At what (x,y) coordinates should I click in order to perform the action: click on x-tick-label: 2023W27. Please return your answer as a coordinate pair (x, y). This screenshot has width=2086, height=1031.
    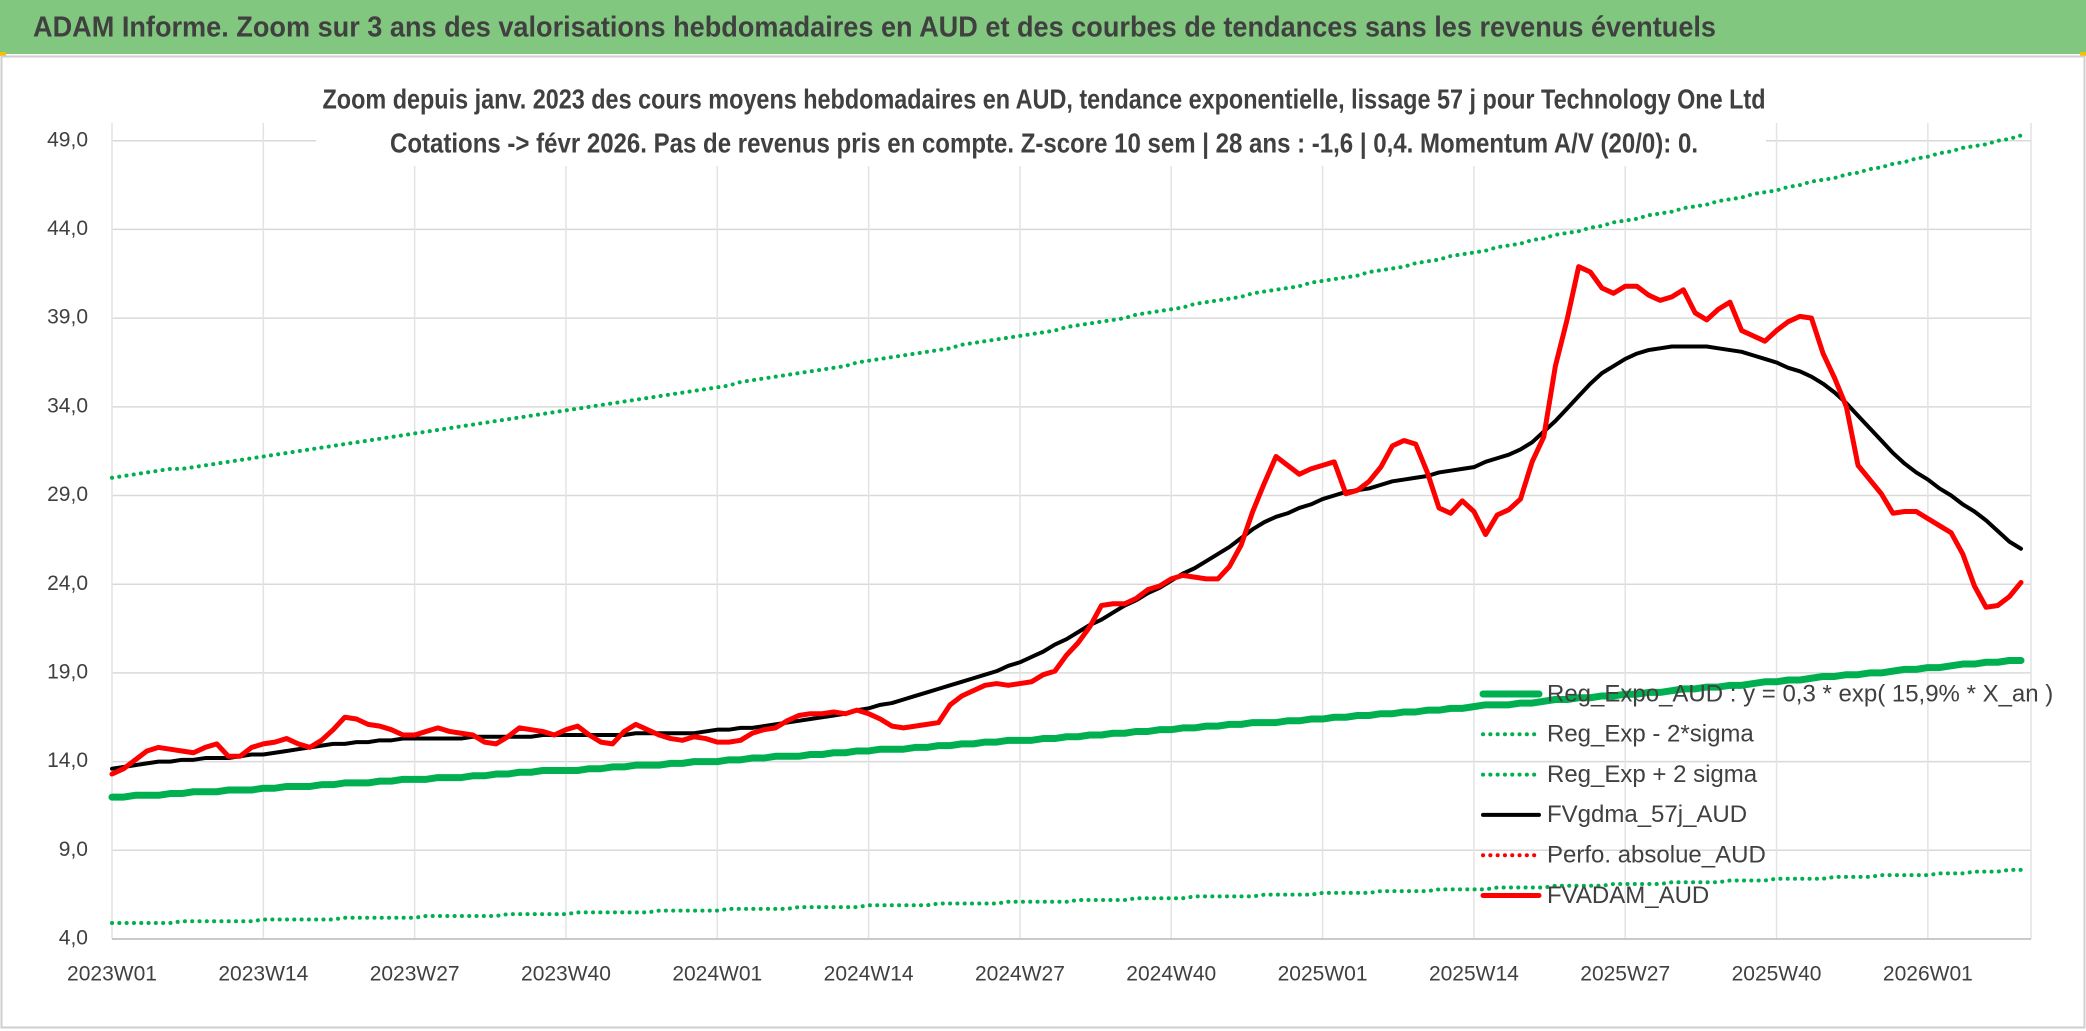
    Looking at the image, I should click on (415, 974).